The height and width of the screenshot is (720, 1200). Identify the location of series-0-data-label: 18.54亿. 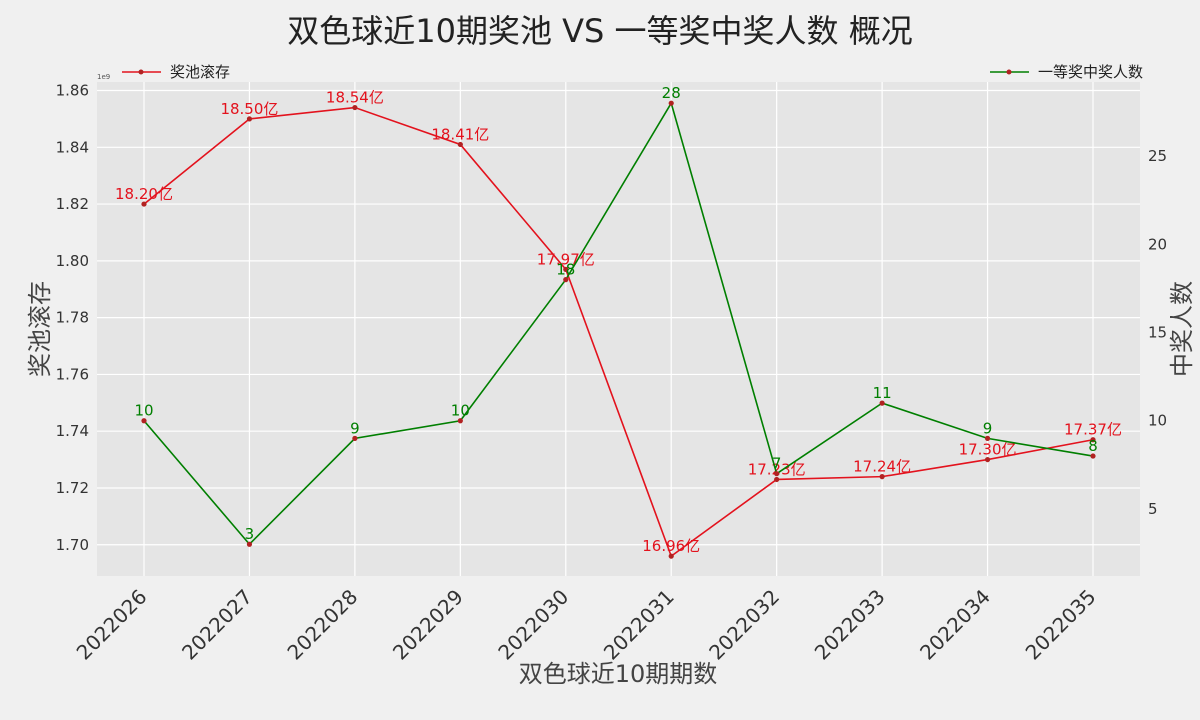
(355, 98).